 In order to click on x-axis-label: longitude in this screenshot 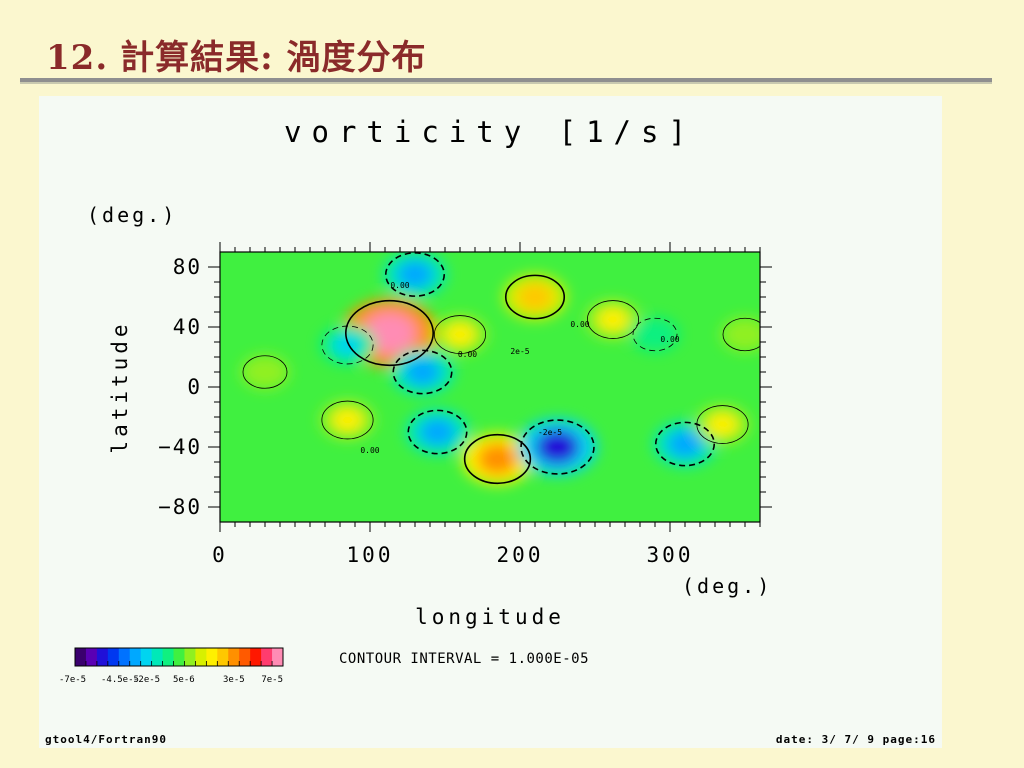, I will do `click(490, 617)`.